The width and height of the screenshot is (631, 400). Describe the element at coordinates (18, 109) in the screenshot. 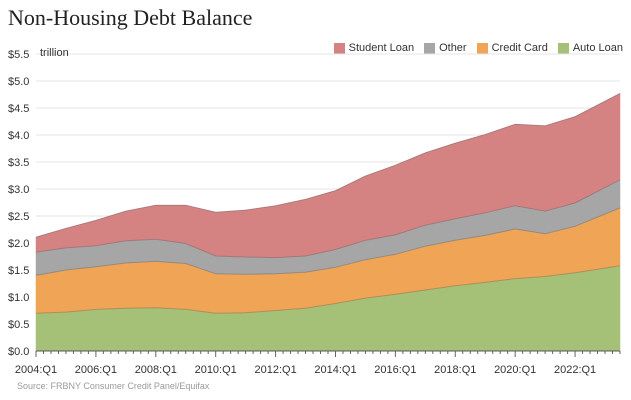

I see `y-tick-label: $4.5` at that location.